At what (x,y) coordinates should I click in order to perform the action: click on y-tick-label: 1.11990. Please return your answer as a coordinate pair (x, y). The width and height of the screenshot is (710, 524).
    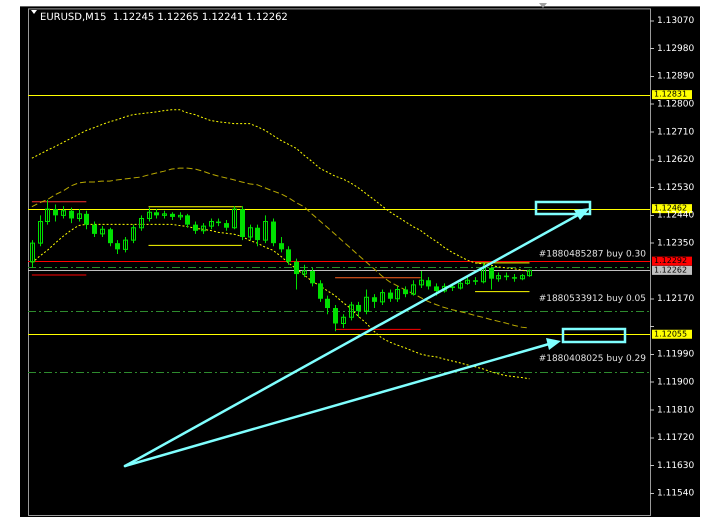
    Looking at the image, I should click on (675, 355).